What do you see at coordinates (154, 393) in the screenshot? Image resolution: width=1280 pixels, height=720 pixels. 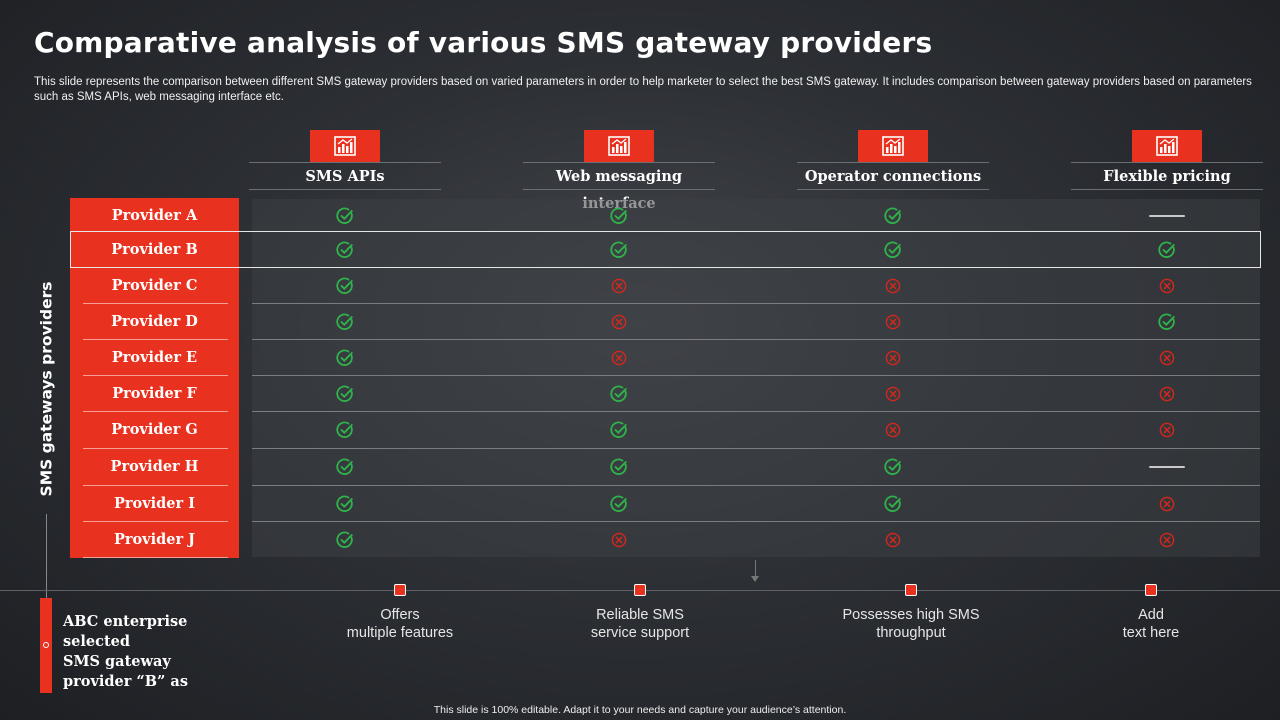 I see `provider-name: Provider F` at bounding box center [154, 393].